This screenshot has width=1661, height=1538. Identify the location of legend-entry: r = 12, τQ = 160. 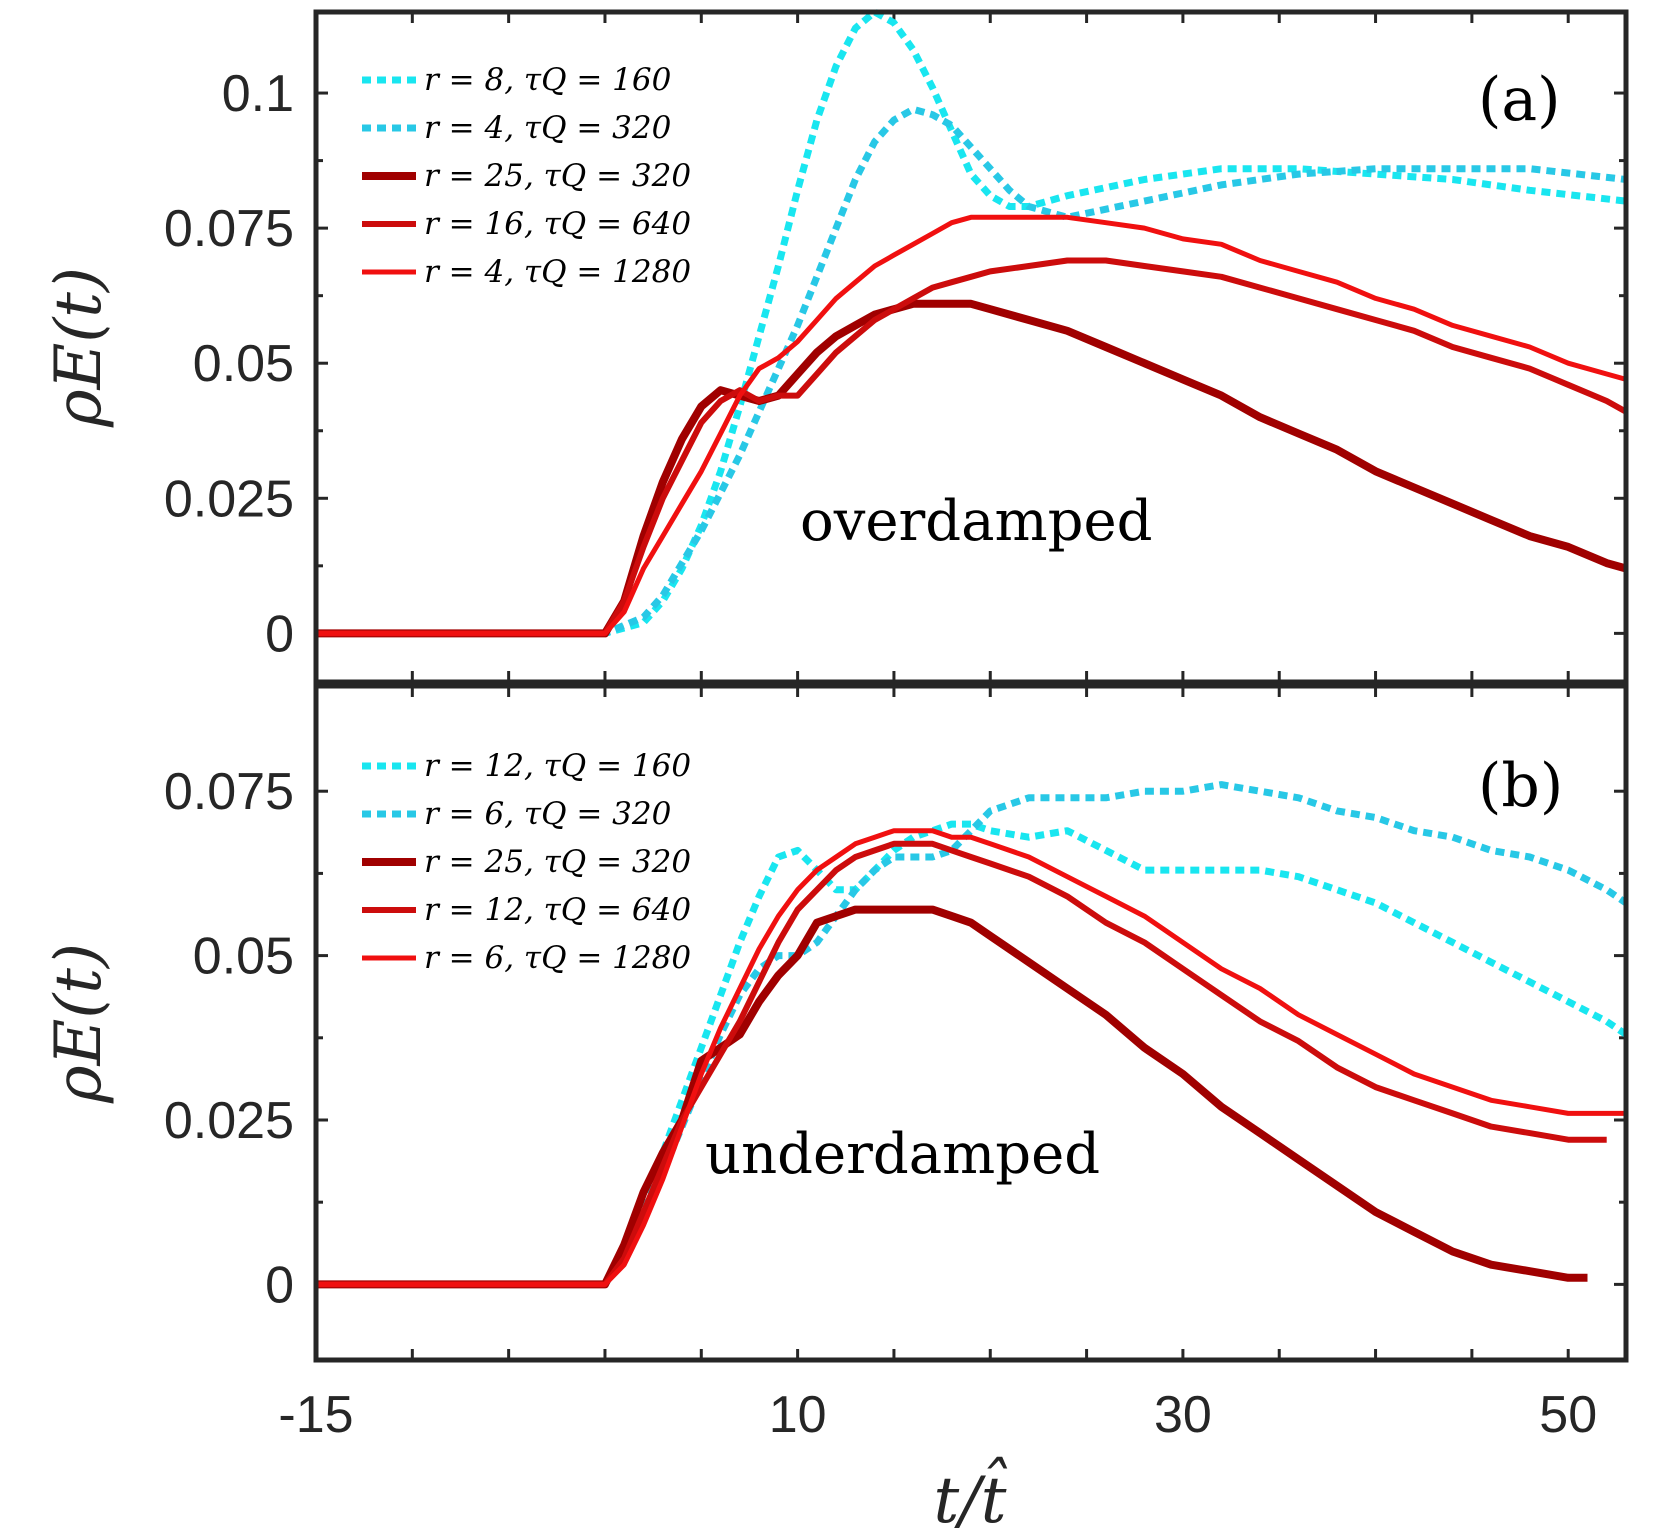
(557, 766).